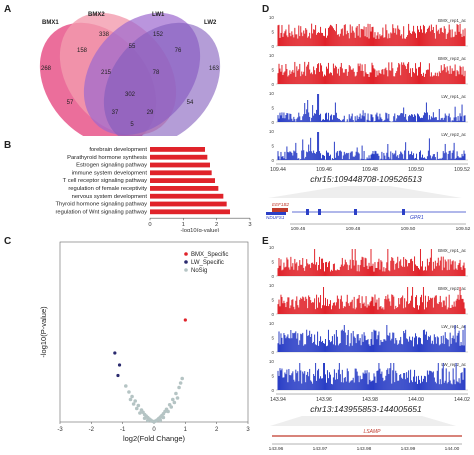 This screenshot has height=455, width=474. I want to click on panel-label-e: E, so click(265, 241).